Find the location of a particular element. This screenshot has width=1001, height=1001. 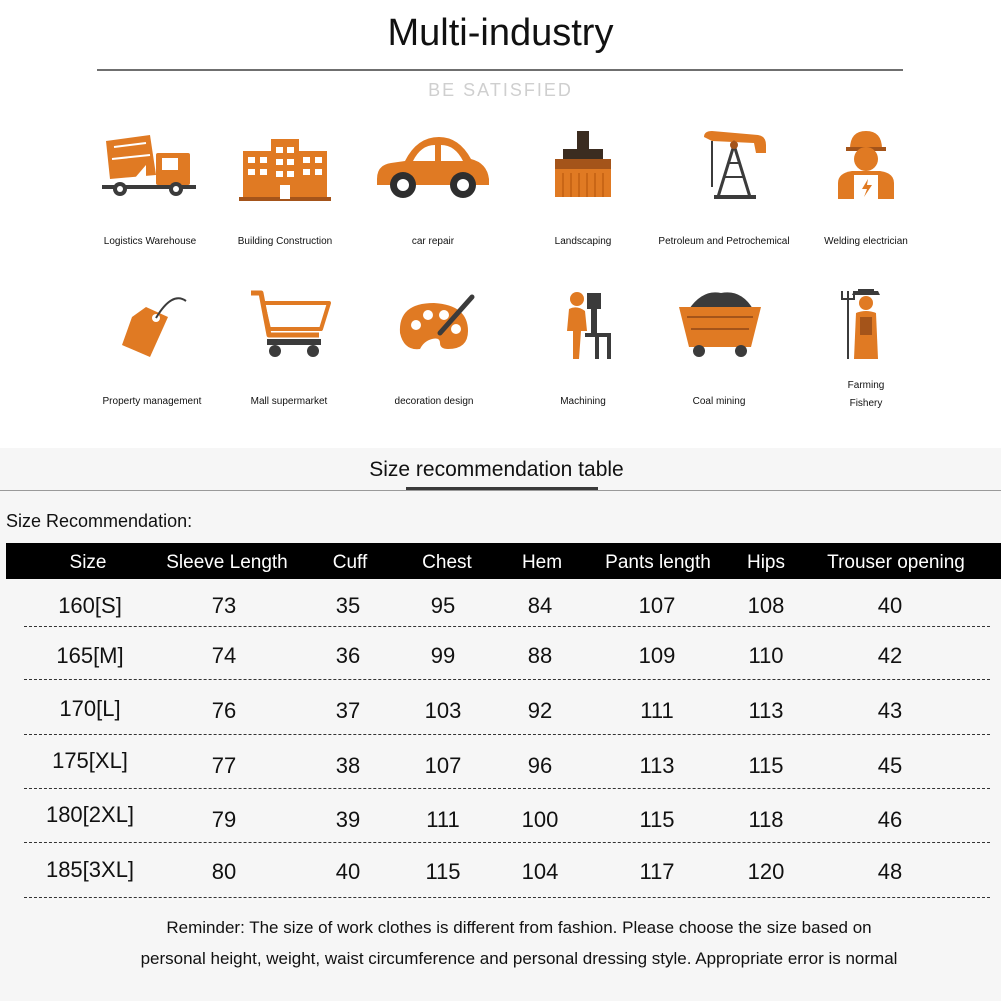

cell-trouser-opening: 42 is located at coordinates (890, 655).